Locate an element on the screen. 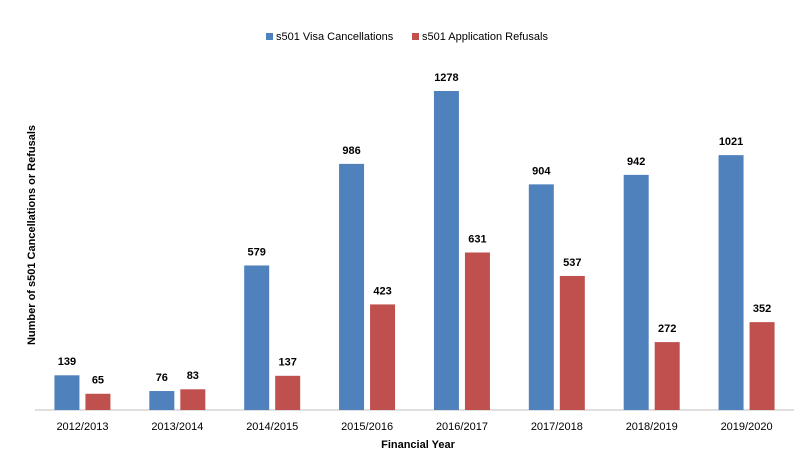  x-tick-label: 2018/2019 is located at coordinates (652, 427).